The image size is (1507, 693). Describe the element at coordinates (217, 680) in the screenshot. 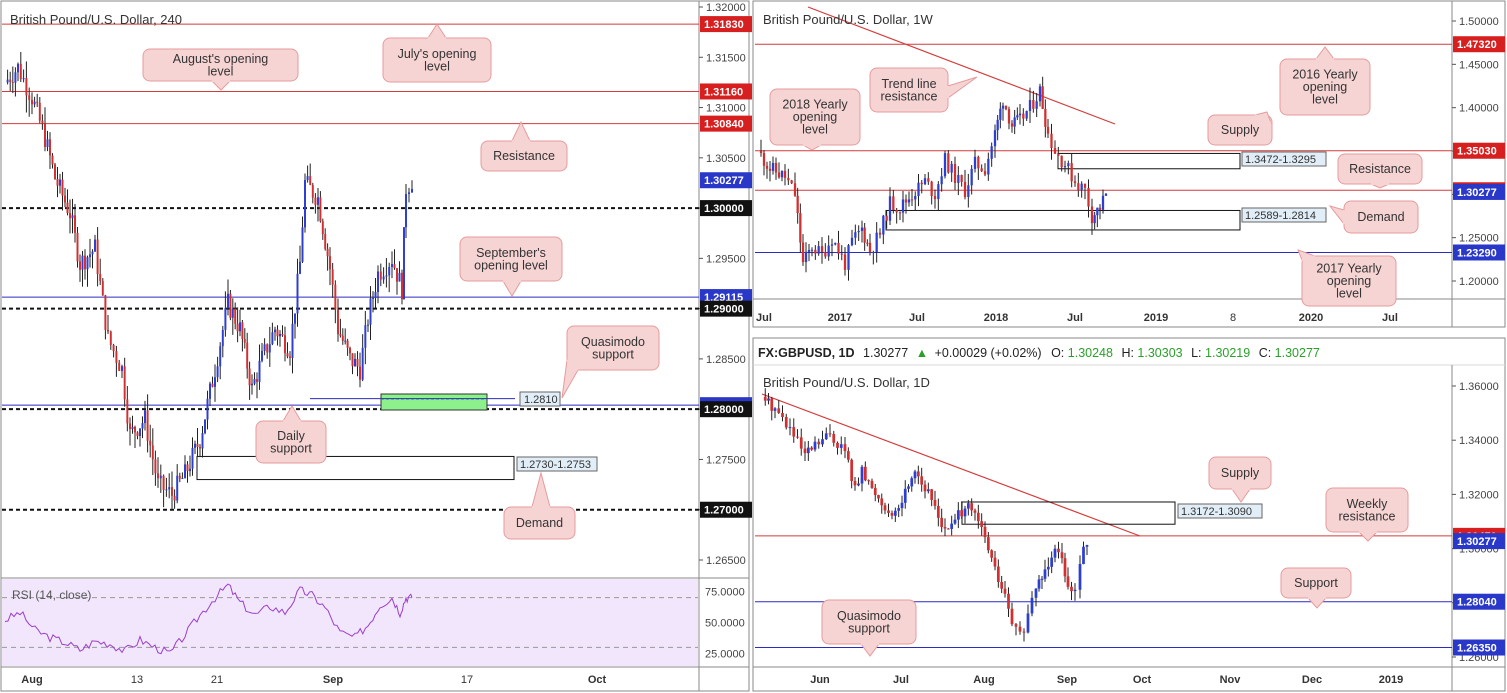

I see `time-tick-label: 21` at that location.